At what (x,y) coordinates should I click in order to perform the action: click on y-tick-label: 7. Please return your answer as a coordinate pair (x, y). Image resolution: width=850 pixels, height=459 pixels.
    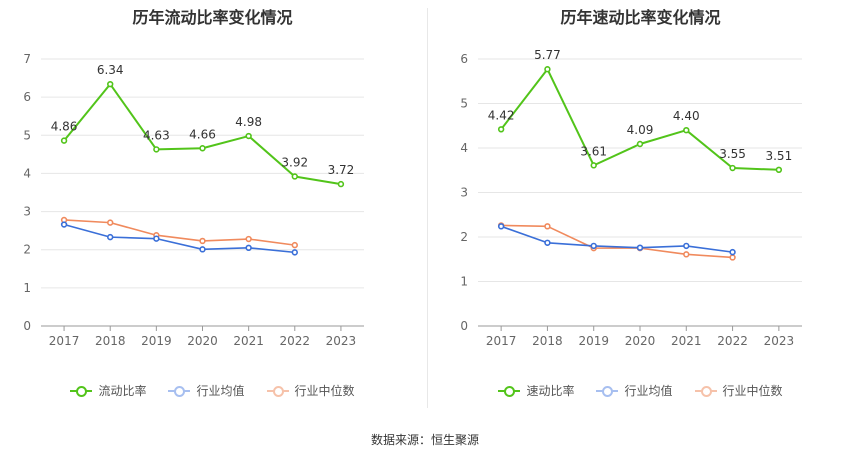
    Looking at the image, I should click on (27, 59).